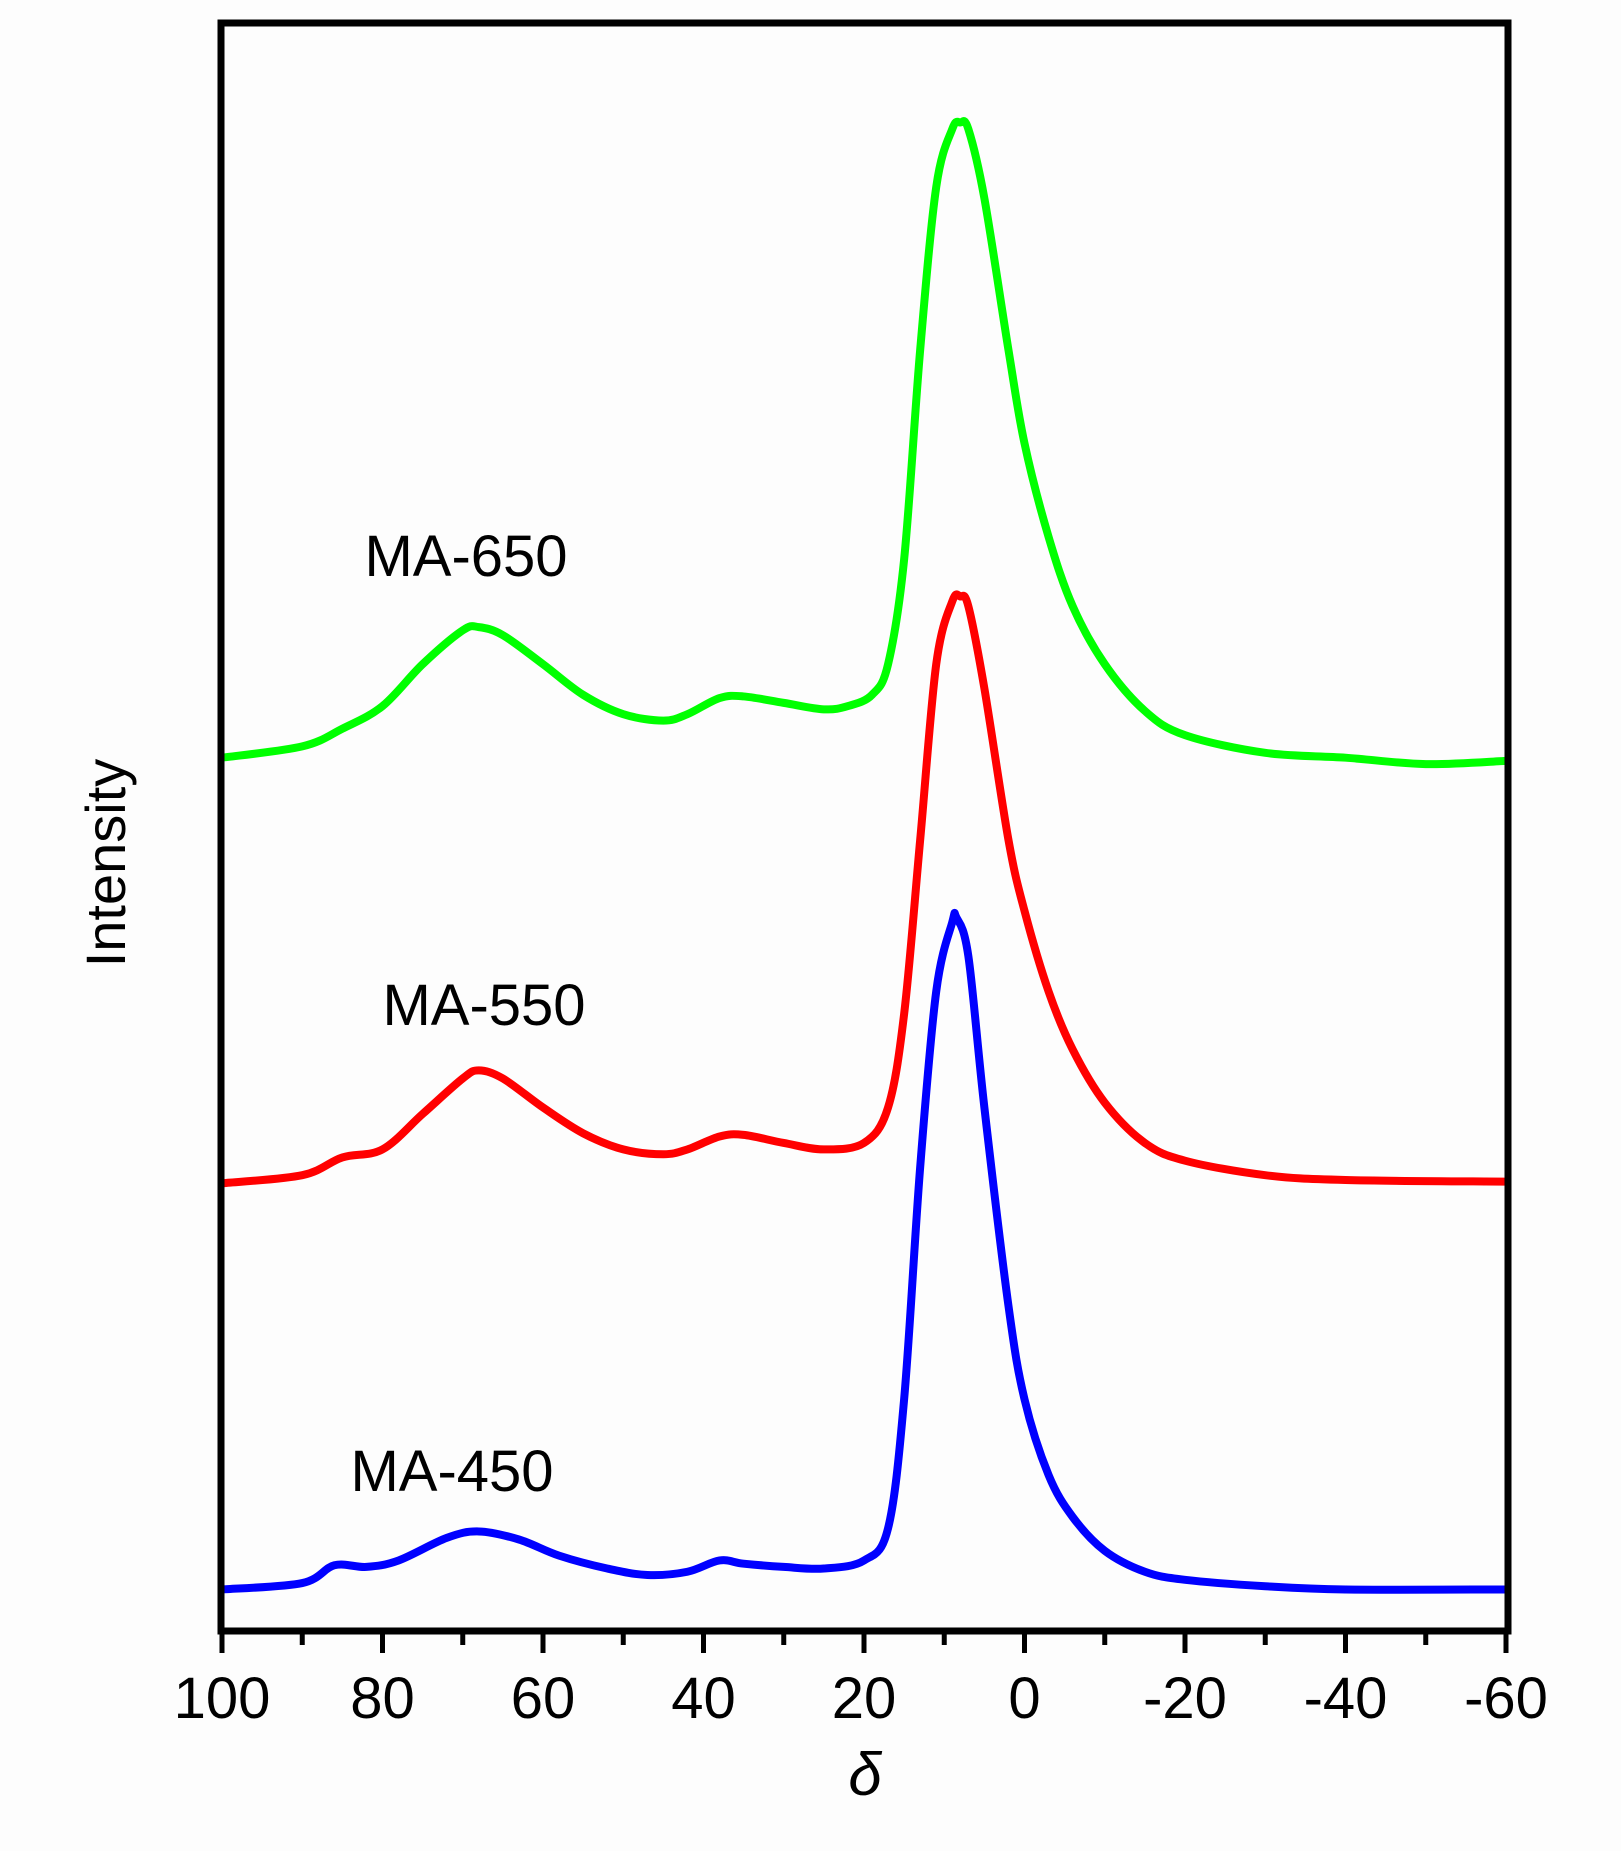 The width and height of the screenshot is (1621, 1851). Describe the element at coordinates (451, 1471) in the screenshot. I see `series-label-ma-450: MA-450` at that location.